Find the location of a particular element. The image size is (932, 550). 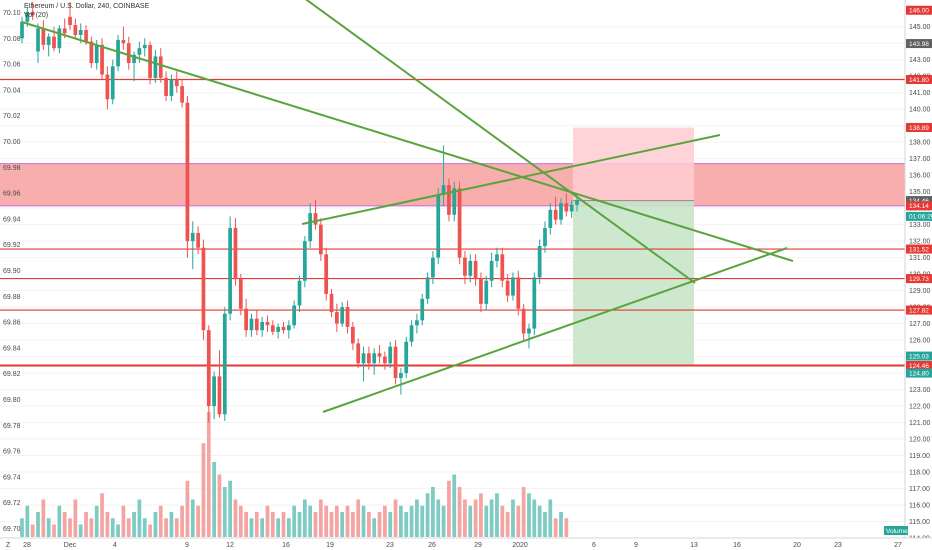

right-axis-tick: 117.00 is located at coordinates (919, 489).